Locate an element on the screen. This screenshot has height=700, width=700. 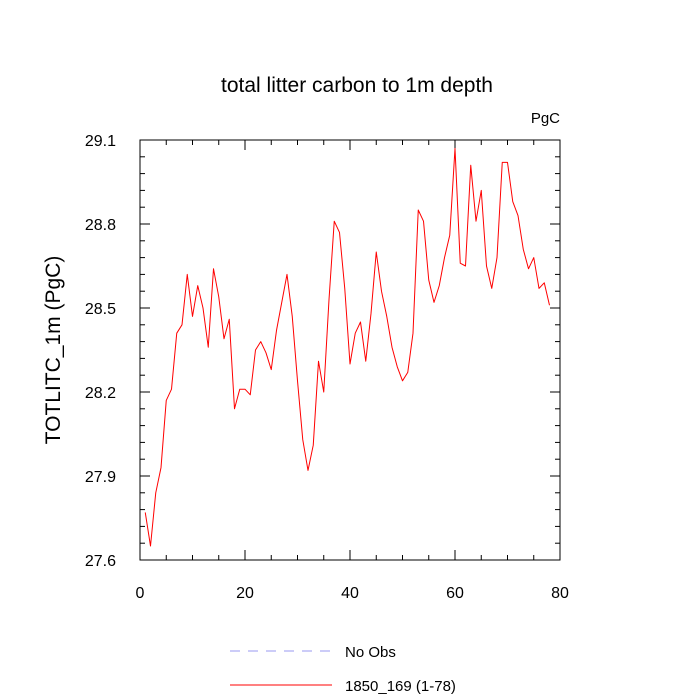
chart-title: total litter carbon to 1m depth is located at coordinates (357, 85).